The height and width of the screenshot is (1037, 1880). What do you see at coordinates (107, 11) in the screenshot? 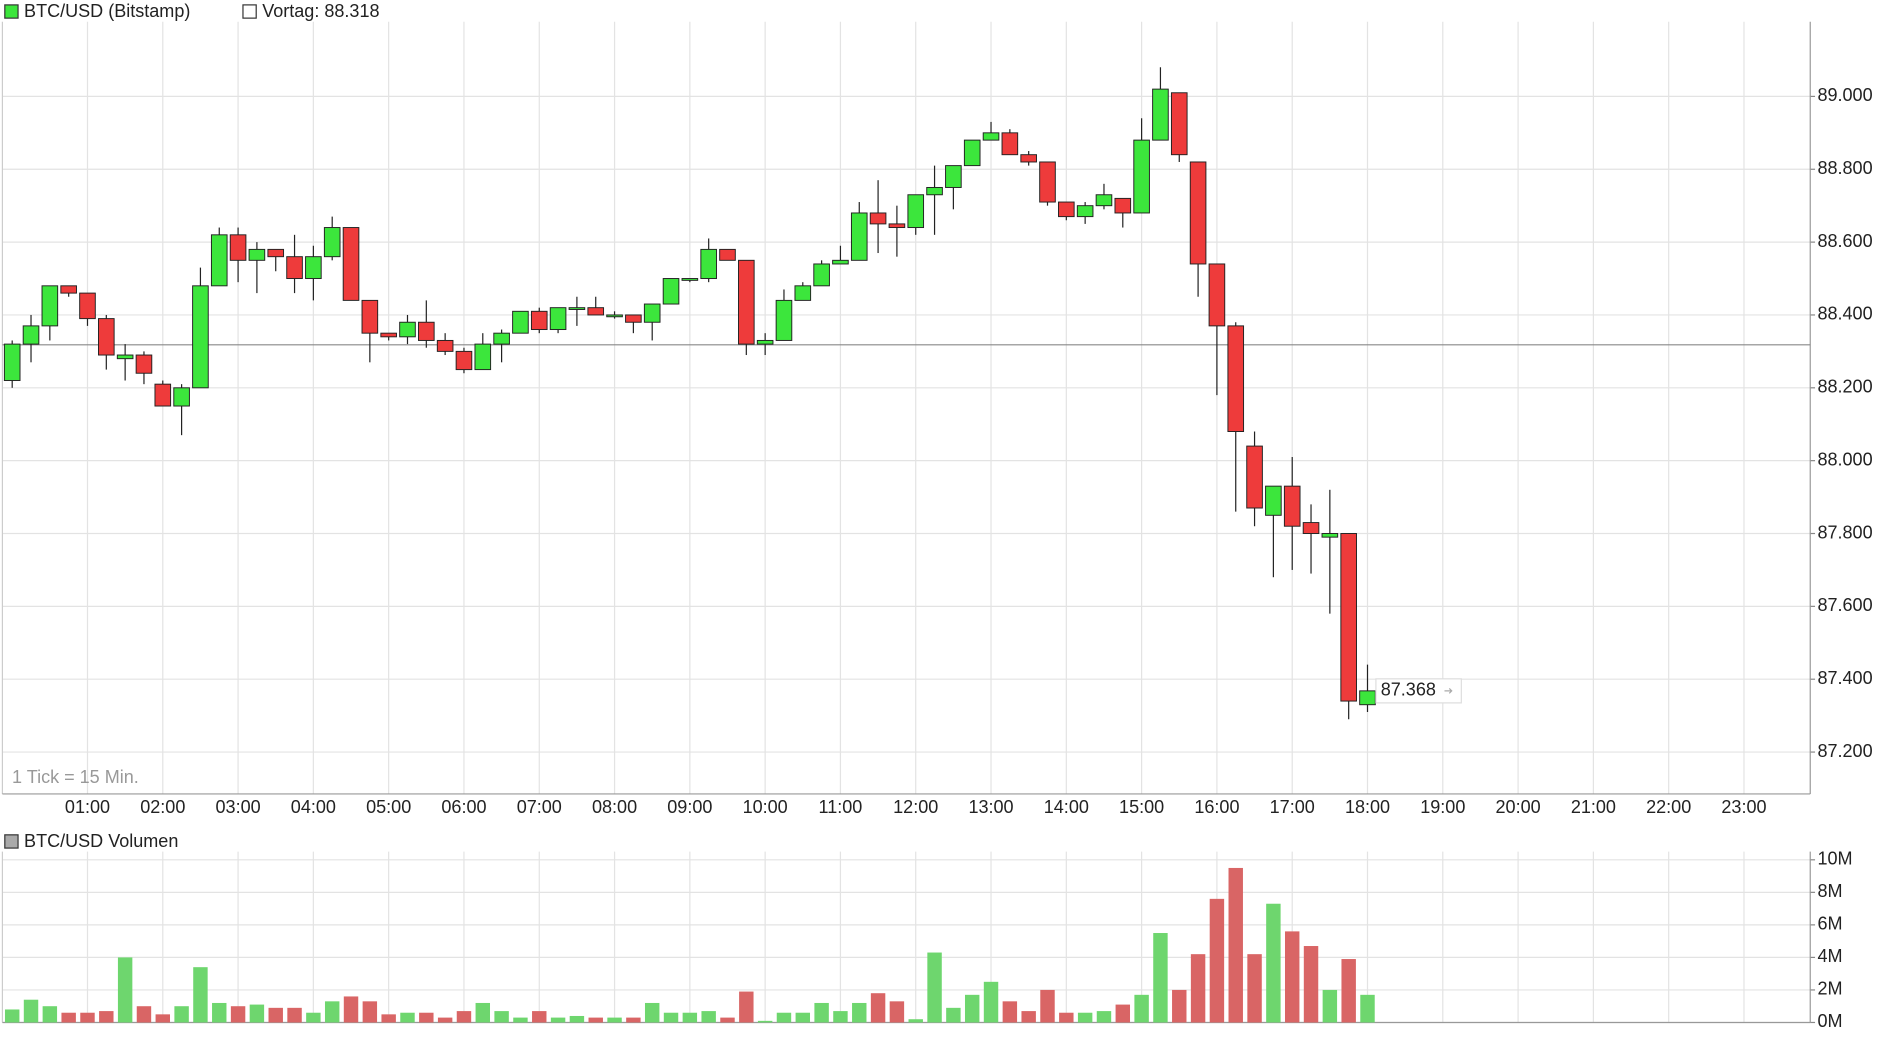
I see `legend-label: BTC/USD (Bitstamp)` at bounding box center [107, 11].